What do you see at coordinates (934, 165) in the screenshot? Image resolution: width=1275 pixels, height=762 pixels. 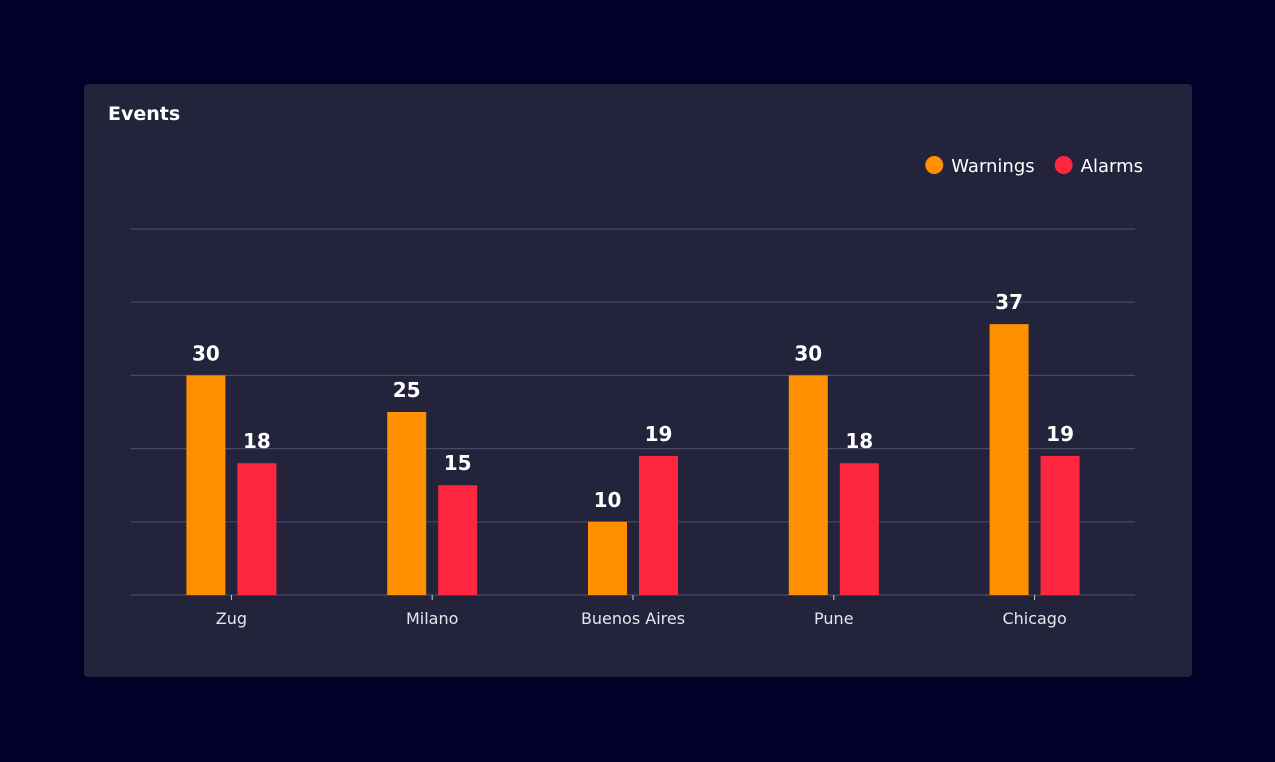 I see `legend-marker-warnings` at bounding box center [934, 165].